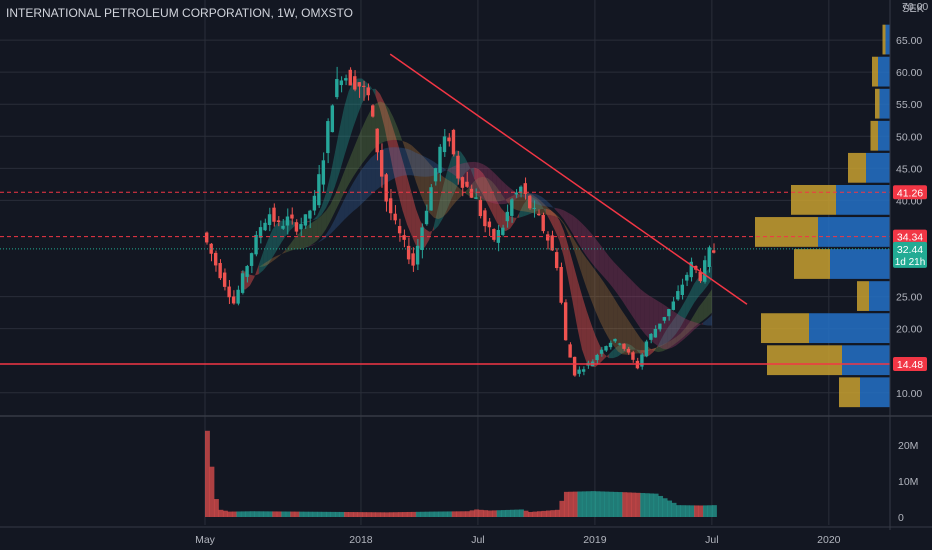  I want to click on volume-tick-label: 10M, so click(908, 482).